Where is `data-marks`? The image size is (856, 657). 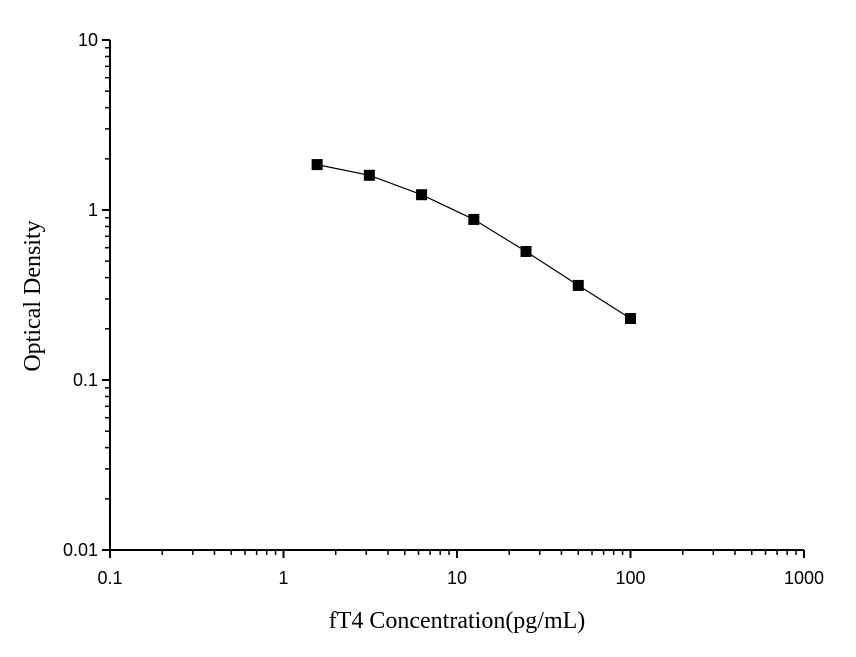
data-marks is located at coordinates (473, 242).